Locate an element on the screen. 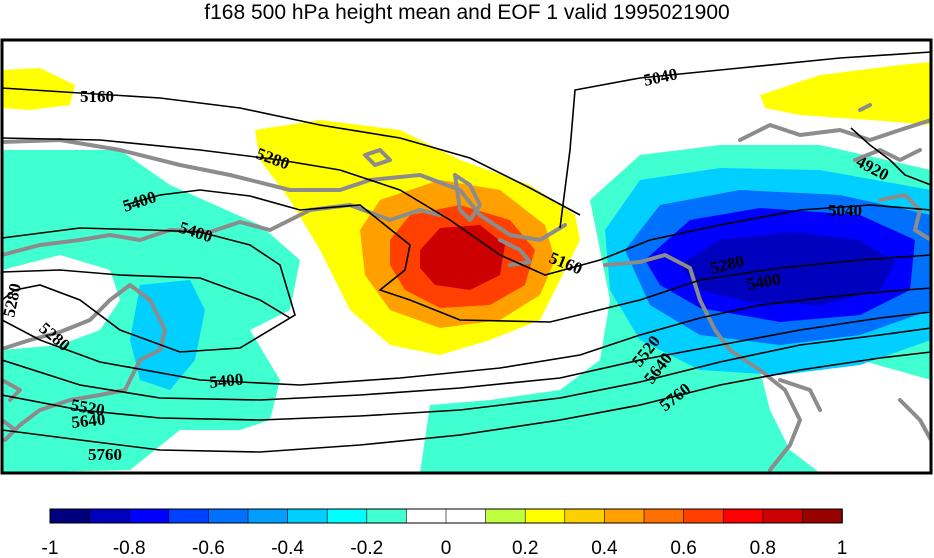  colorbar-swatches is located at coordinates (446, 516).